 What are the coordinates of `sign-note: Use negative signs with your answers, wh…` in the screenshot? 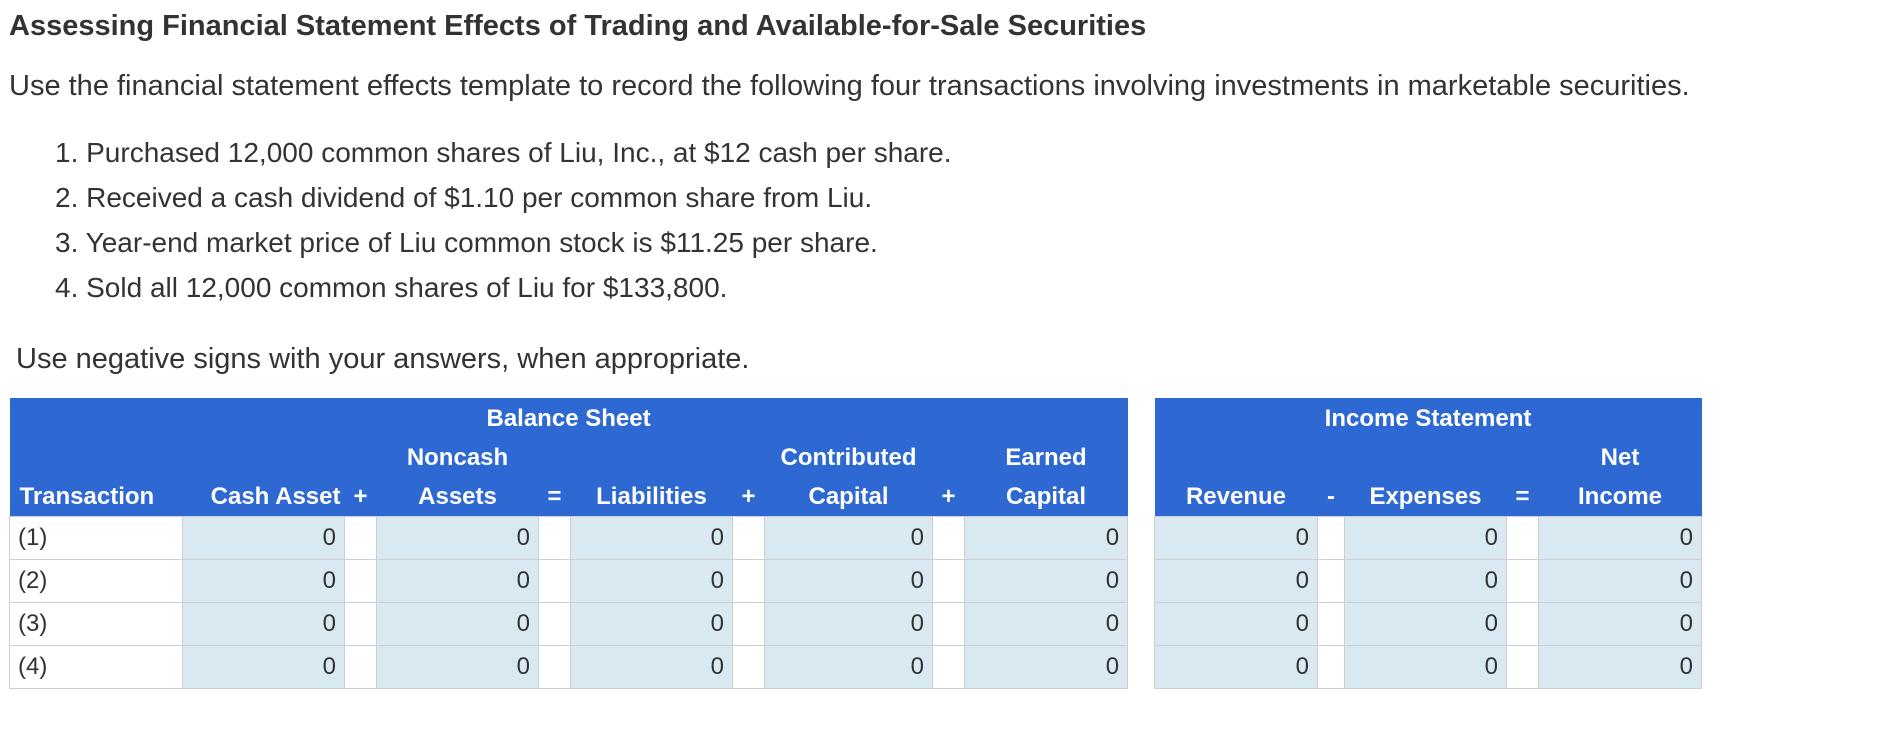 It's located at (383, 359).